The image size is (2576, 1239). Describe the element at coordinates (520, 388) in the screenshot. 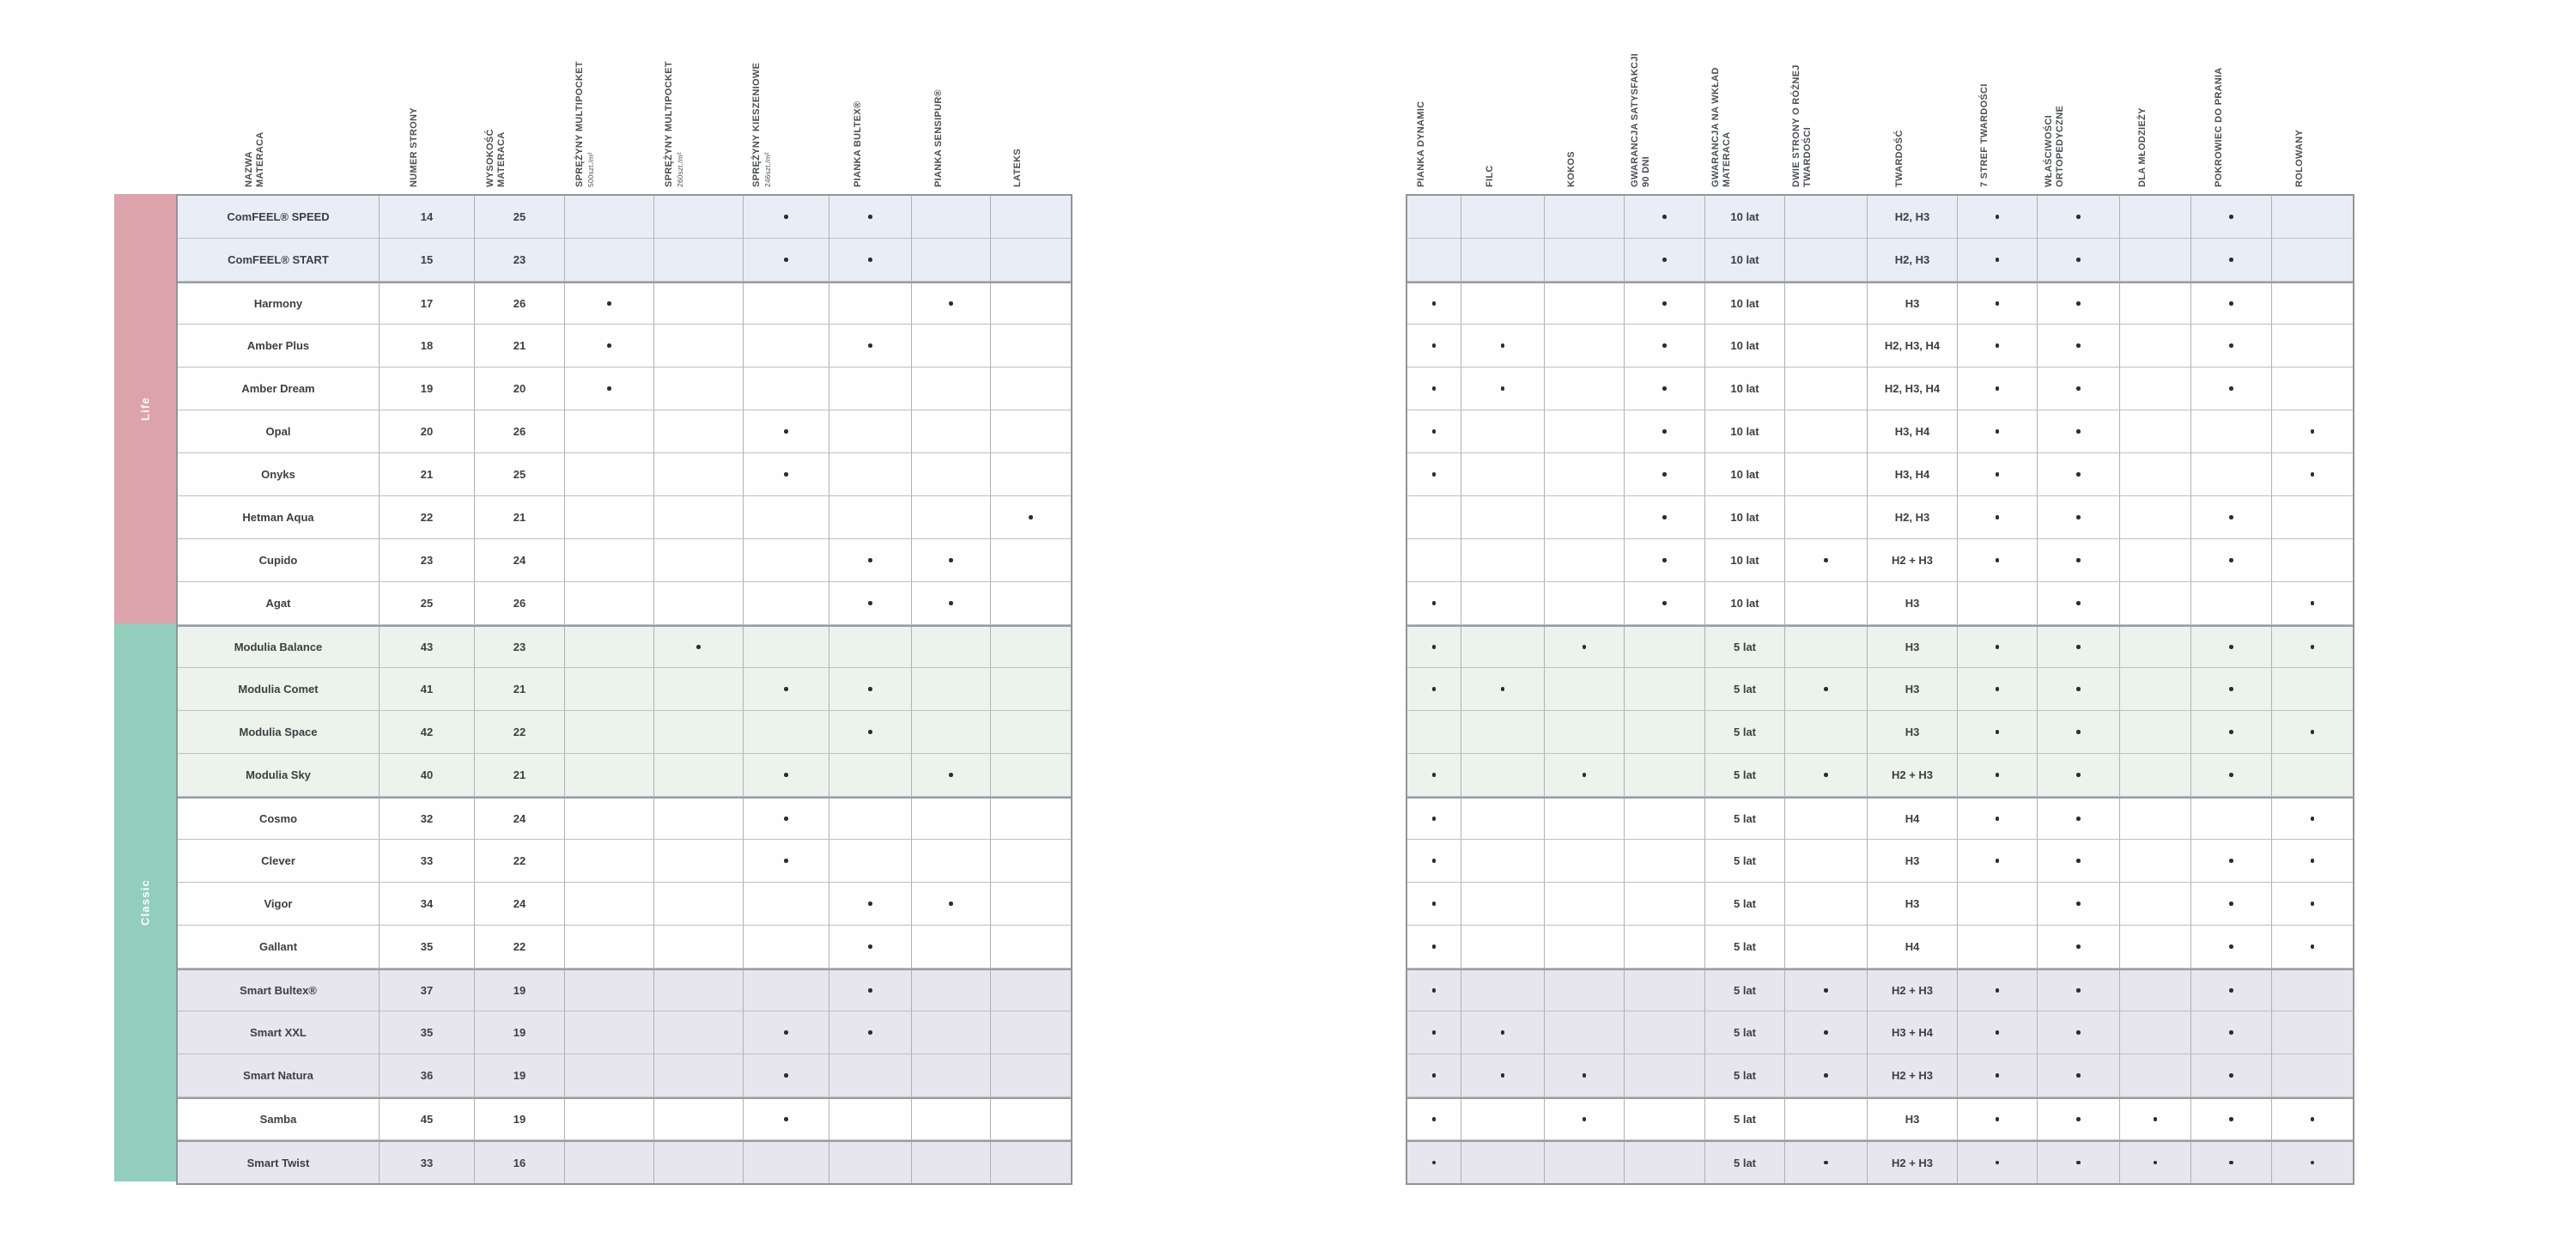

I see `cell-wysokosc-materaca: 20` at that location.